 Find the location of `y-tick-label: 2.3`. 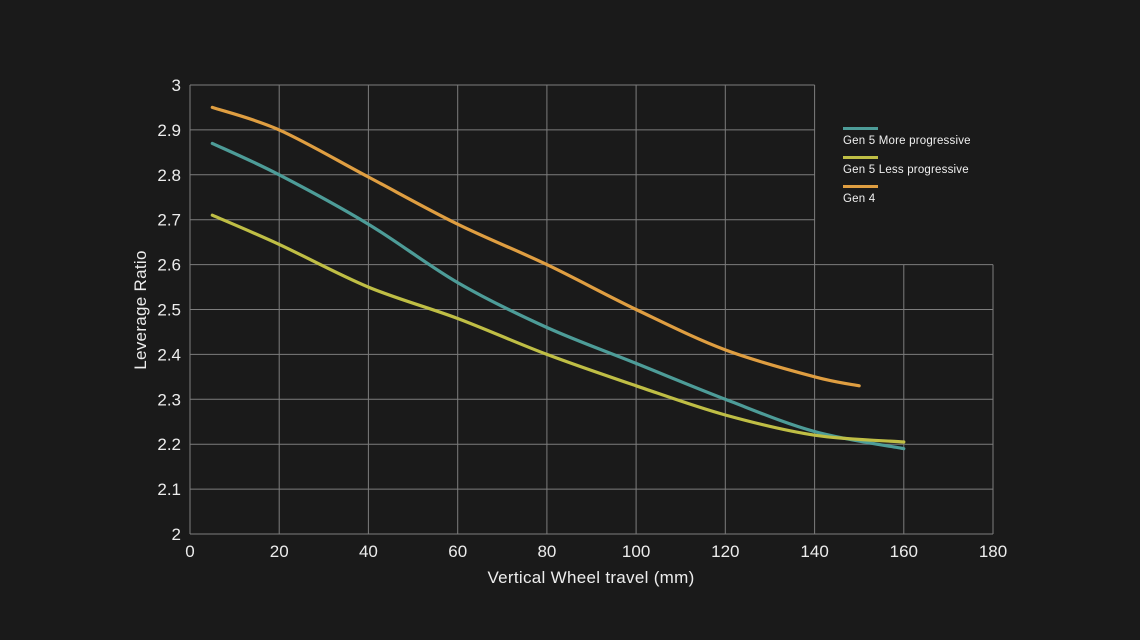

y-tick-label: 2.3 is located at coordinates (169, 399).